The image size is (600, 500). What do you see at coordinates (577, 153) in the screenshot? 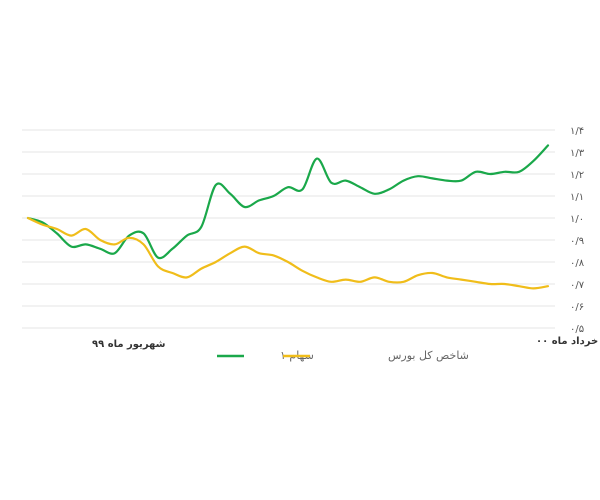
I see `y-tick-label: ۱/۳` at bounding box center [577, 153].